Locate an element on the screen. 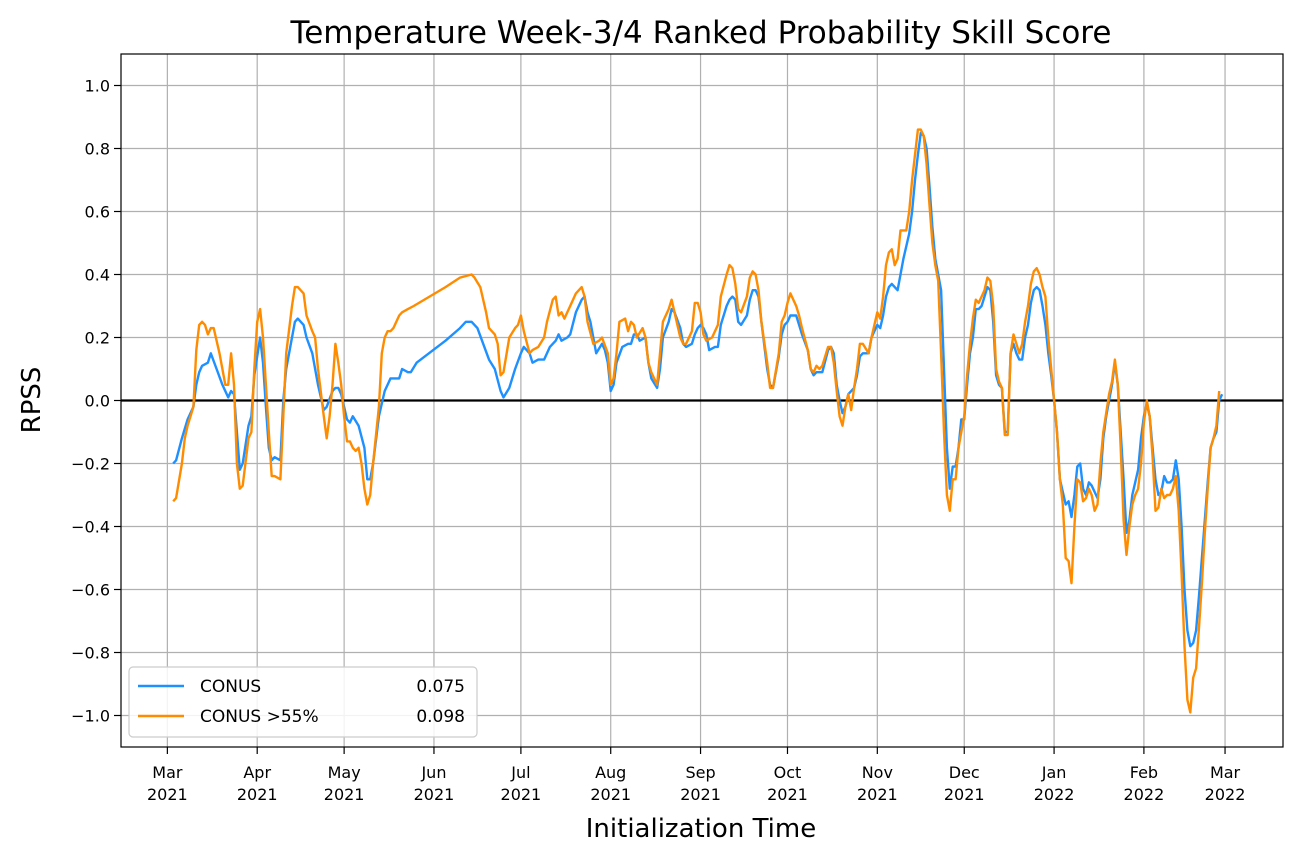 The height and width of the screenshot is (859, 1297). y-tick-label-10: 1.0 is located at coordinates (97, 86).